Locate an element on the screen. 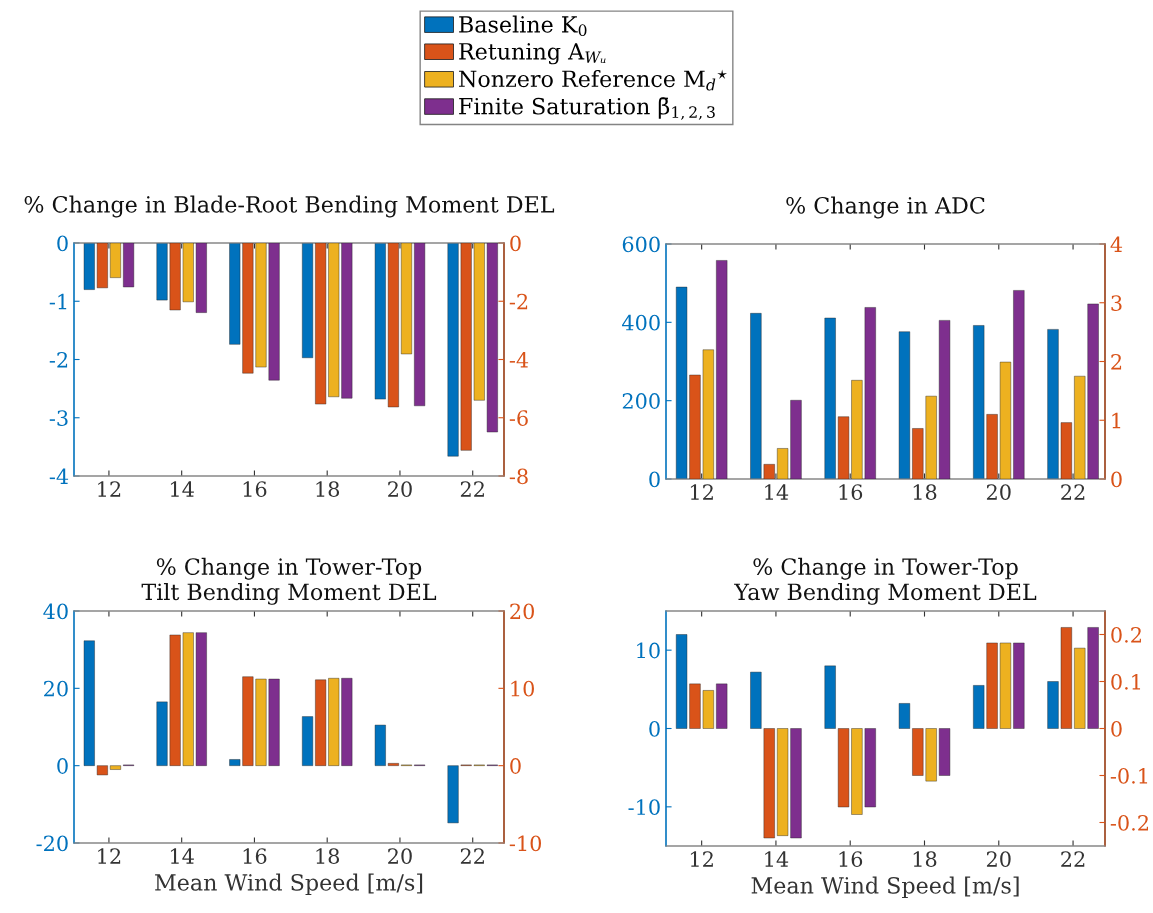 The image size is (1153, 913). y-tick-label: 400 is located at coordinates (641, 322).